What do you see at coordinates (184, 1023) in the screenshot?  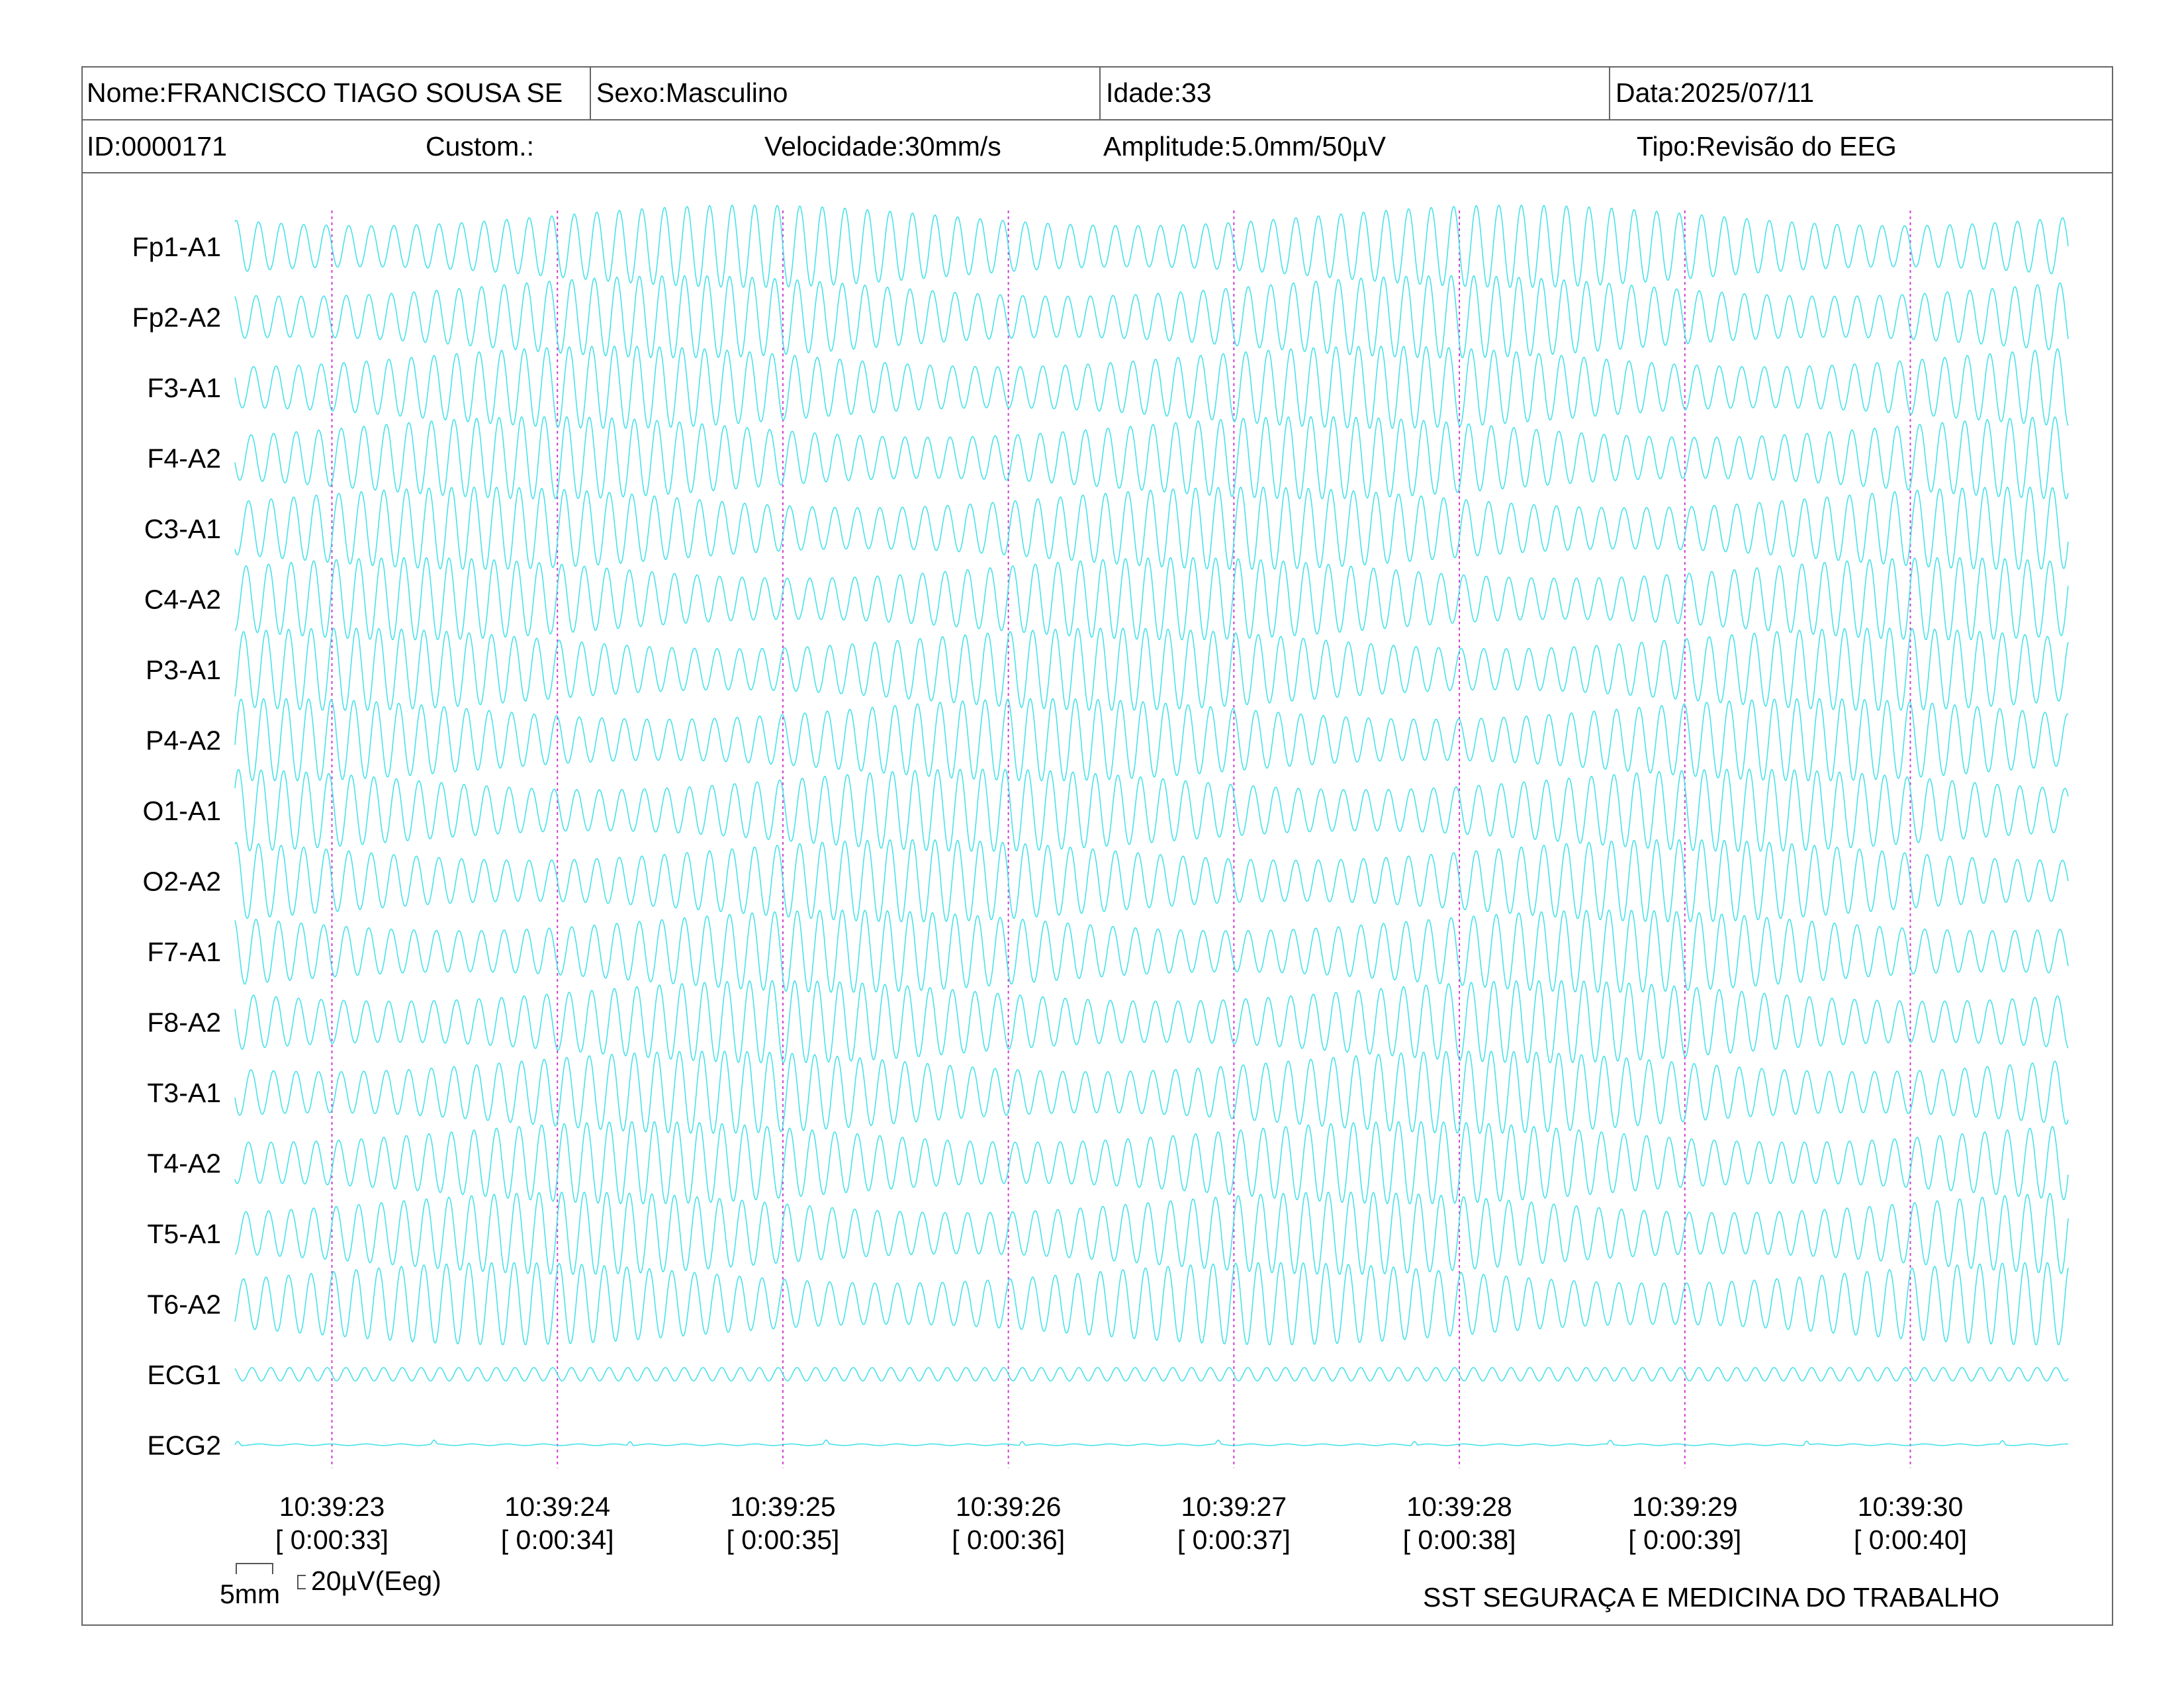 I see `channel-label: F8-A2` at bounding box center [184, 1023].